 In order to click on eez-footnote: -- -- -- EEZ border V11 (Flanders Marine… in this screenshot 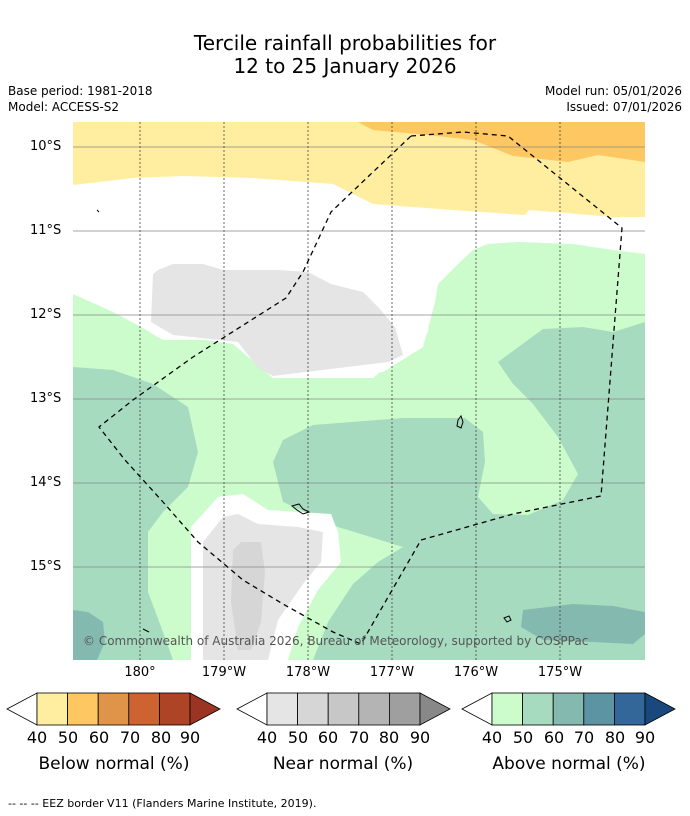, I will do `click(162, 803)`.